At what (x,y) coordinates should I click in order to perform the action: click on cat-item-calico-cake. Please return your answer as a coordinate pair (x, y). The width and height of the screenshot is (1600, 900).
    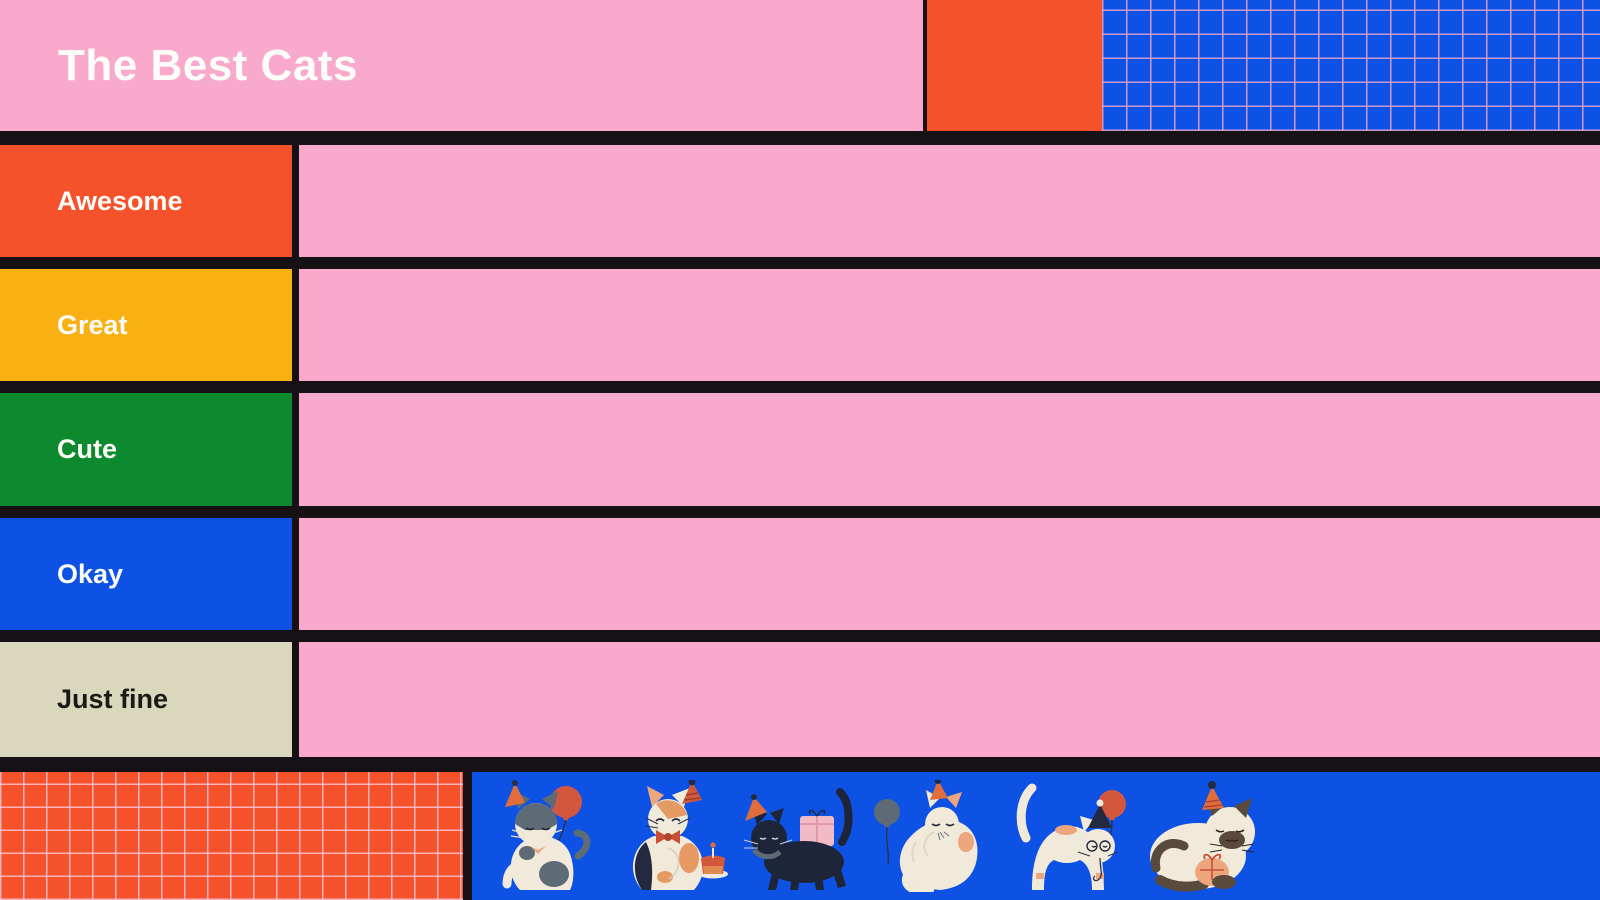
    Looking at the image, I should click on (670, 836).